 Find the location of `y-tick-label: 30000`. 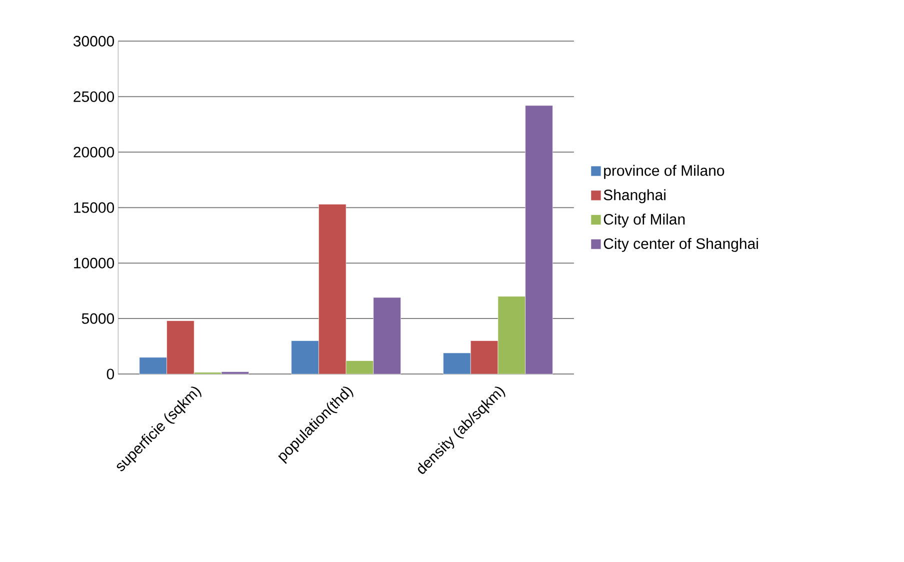

y-tick-label: 30000 is located at coordinates (93, 41).